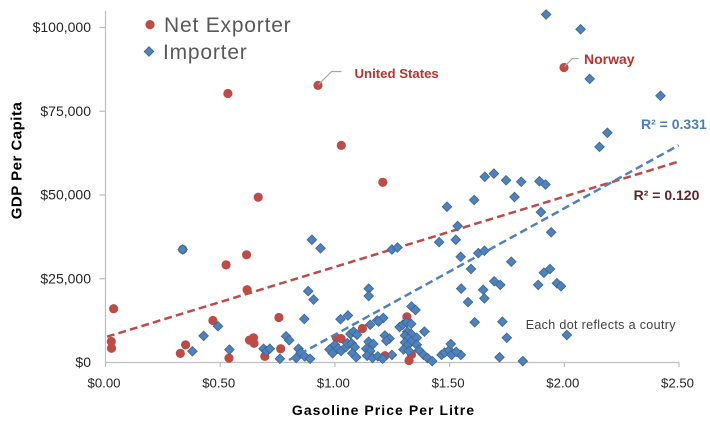  Describe the element at coordinates (448, 382) in the screenshot. I see `svg-text: $1.50` at that location.